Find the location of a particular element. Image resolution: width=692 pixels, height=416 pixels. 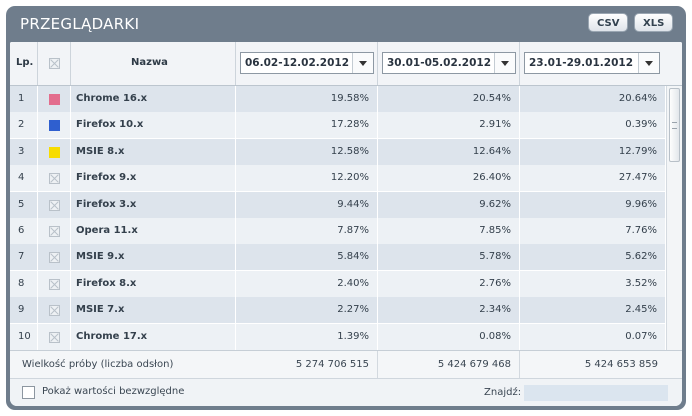

row-number: 9 is located at coordinates (24, 310).